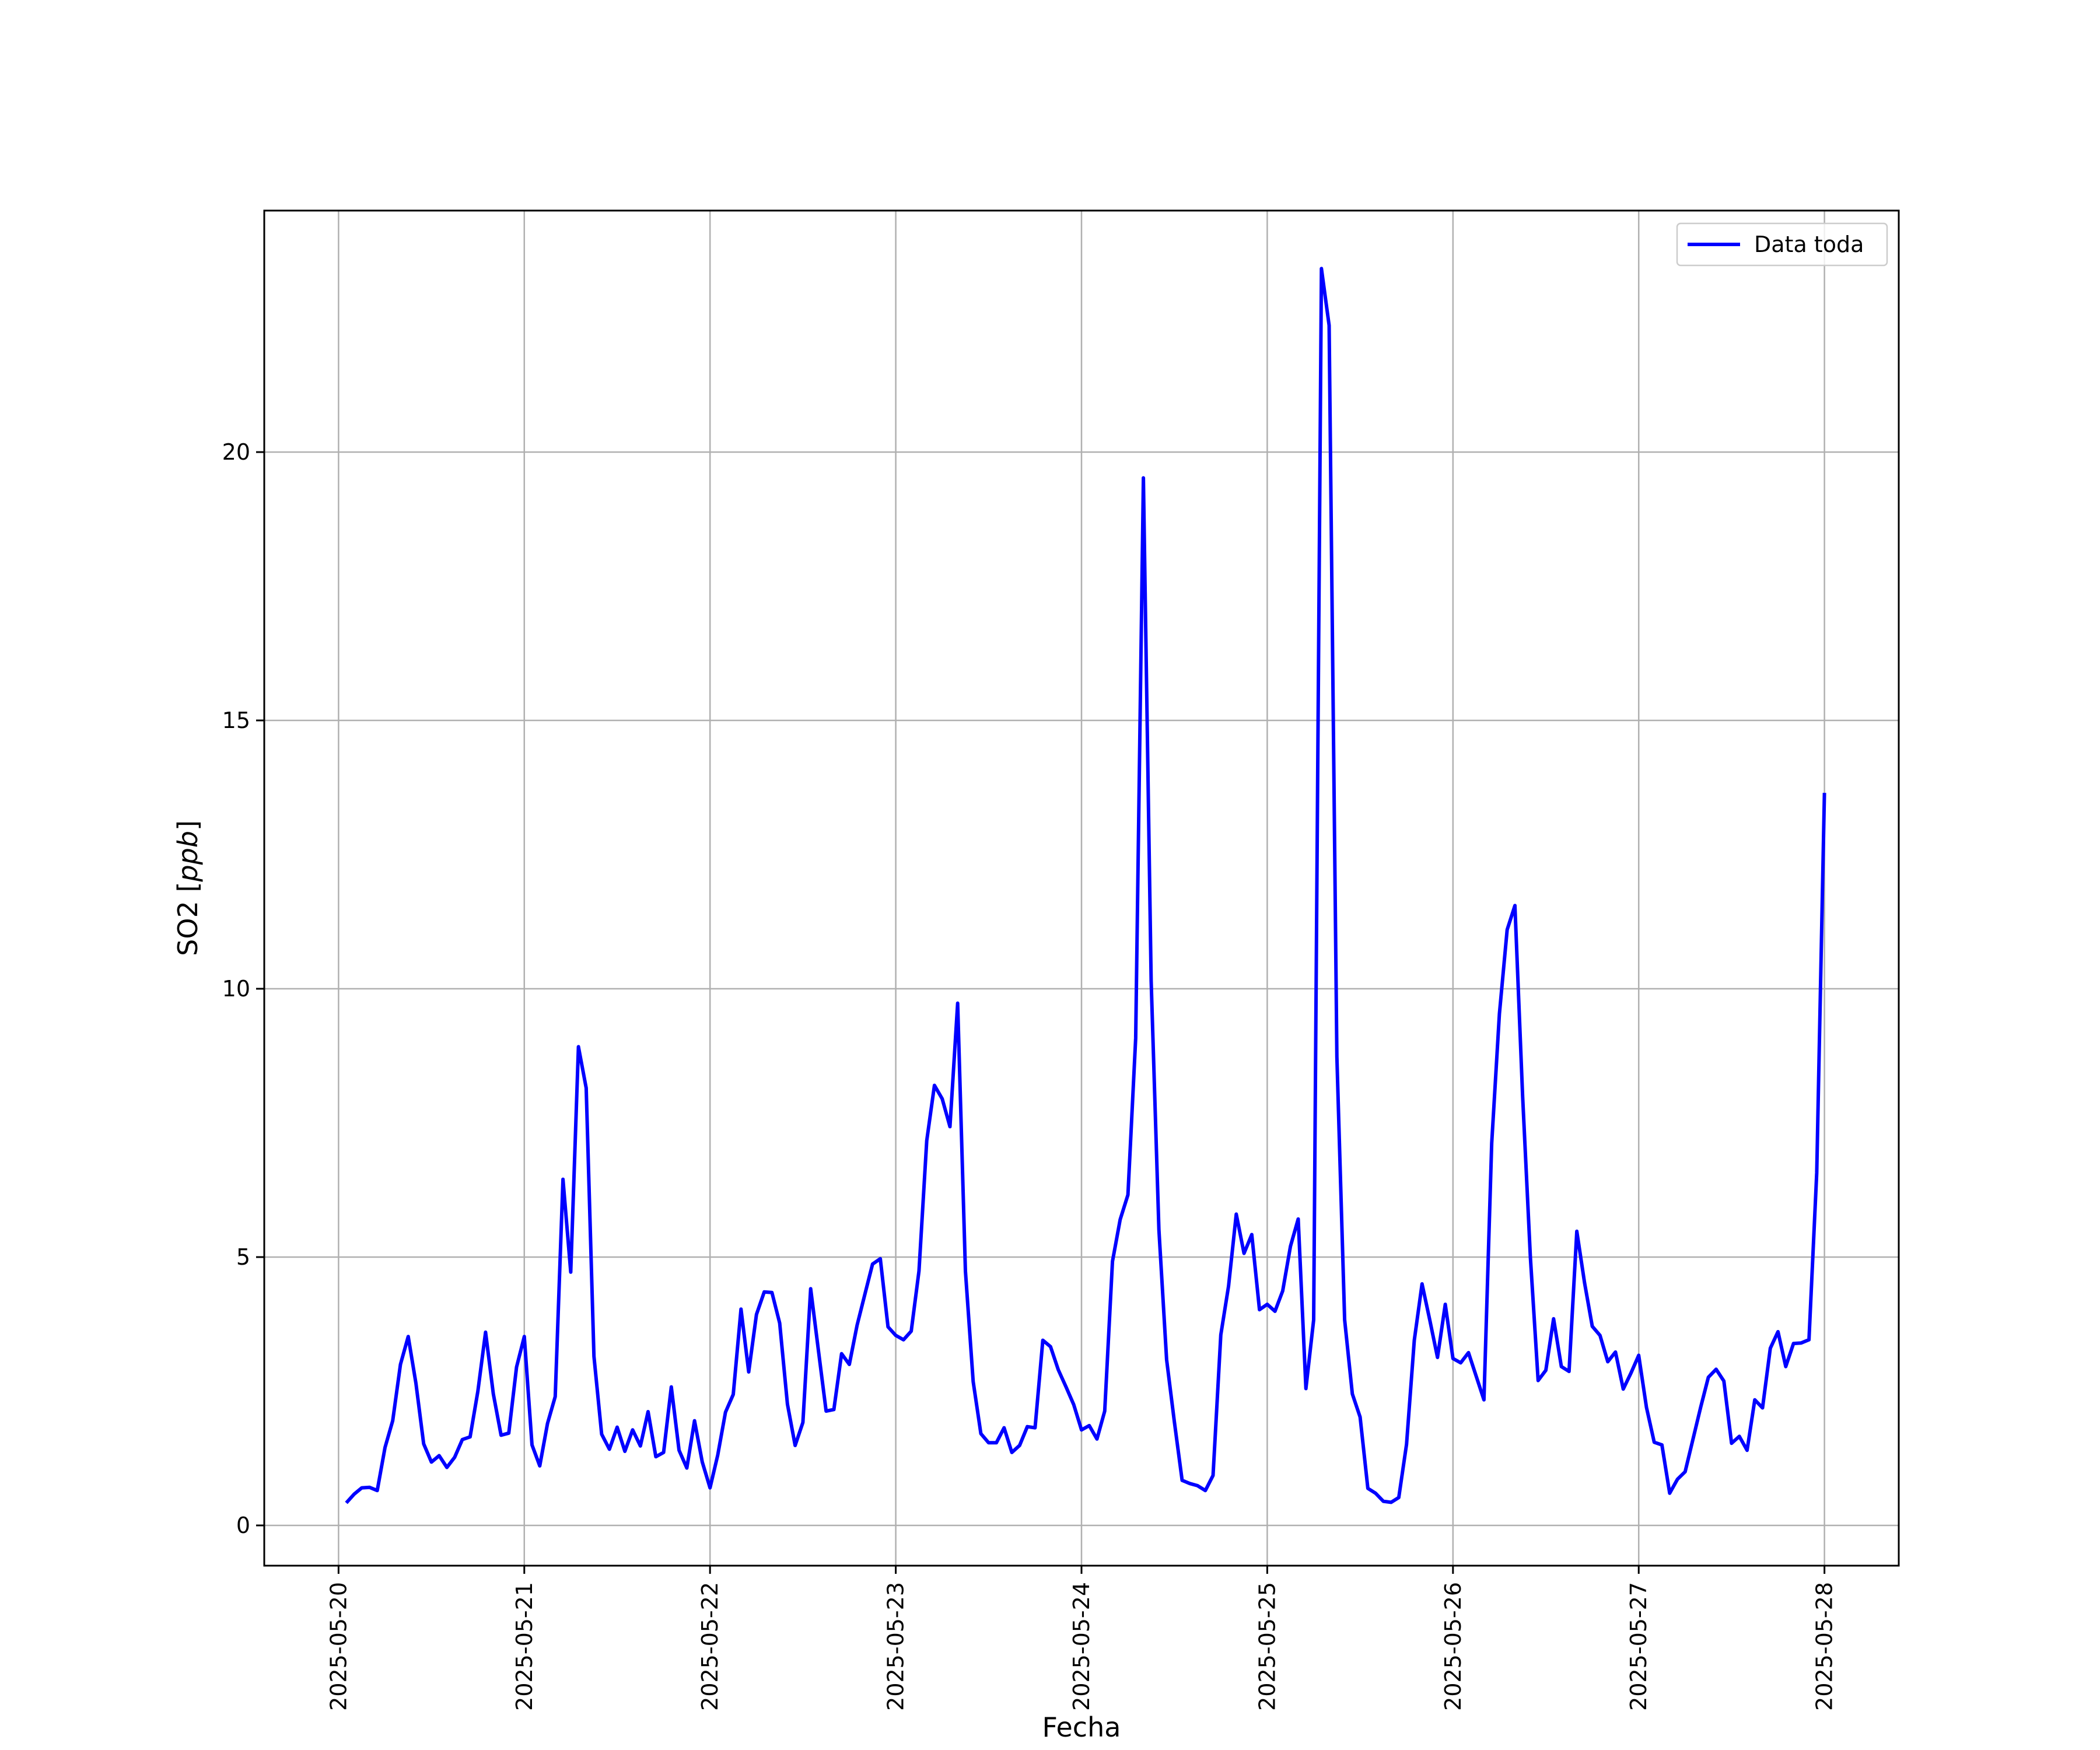  Describe the element at coordinates (1825, 1646) in the screenshot. I see `x-tick-label: 2025-05-28` at that location.